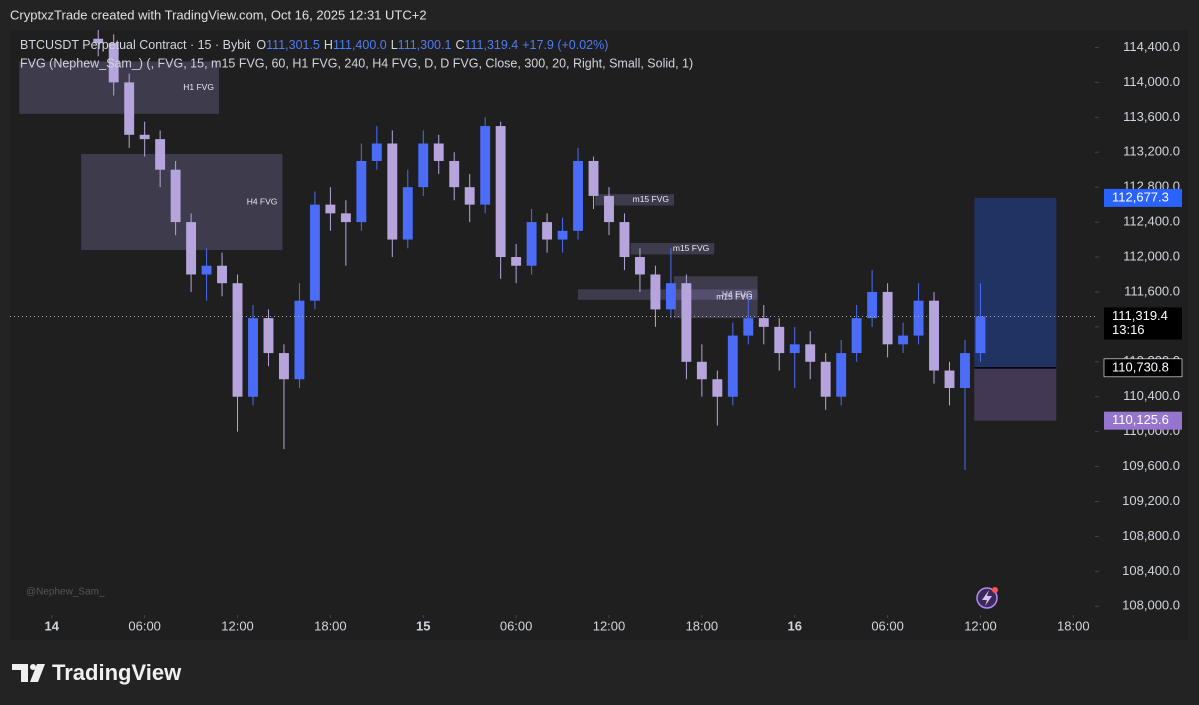 The height and width of the screenshot is (705, 1199). What do you see at coordinates (1151, 465) in the screenshot?
I see `y-tick-label: 109,600.0` at bounding box center [1151, 465].